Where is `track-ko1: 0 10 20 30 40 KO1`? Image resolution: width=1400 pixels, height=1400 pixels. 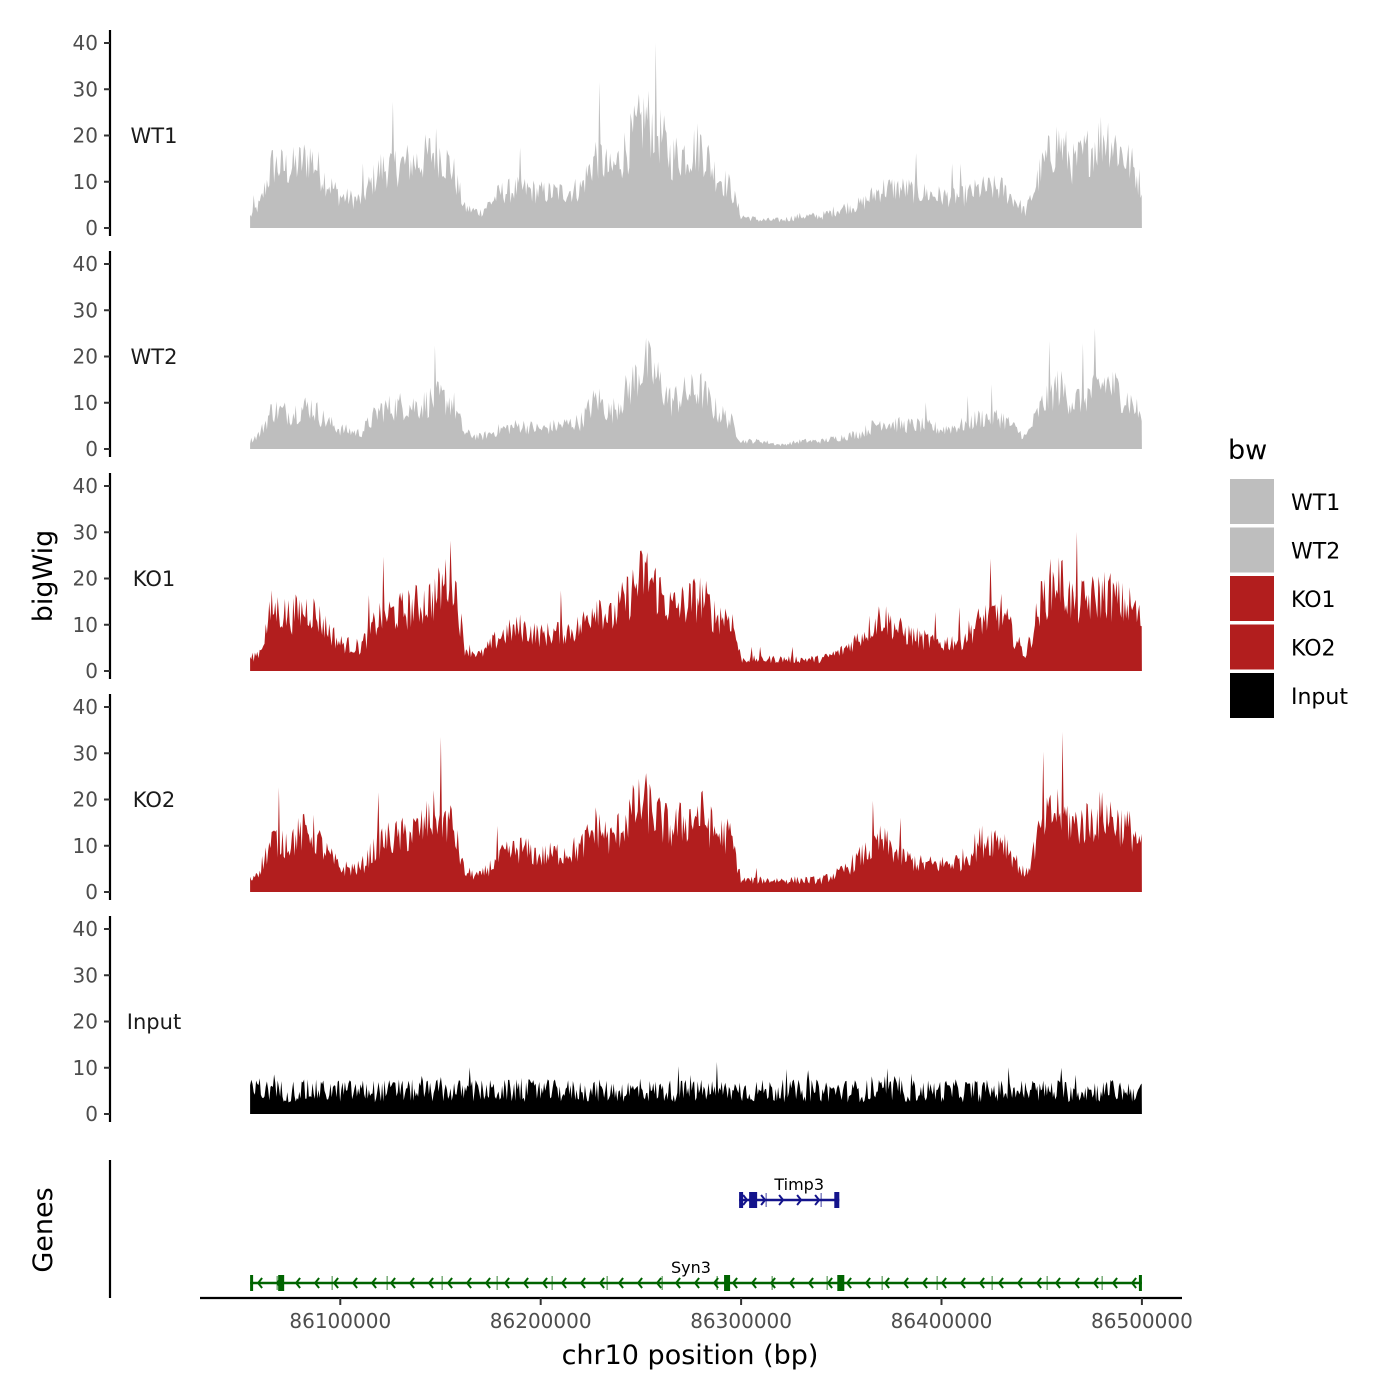
track-ko1: 0 10 20 30 40 KO1 is located at coordinates (607, 578).